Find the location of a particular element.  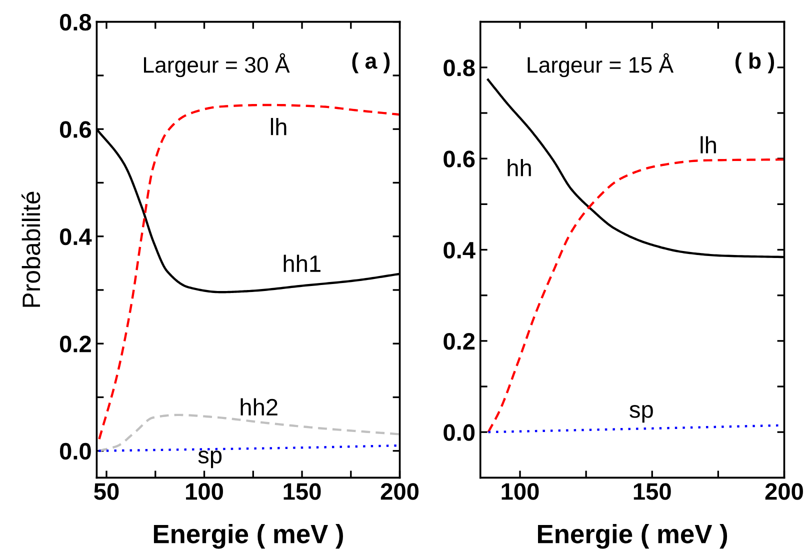

annotation: ( b ) is located at coordinates (755, 63).